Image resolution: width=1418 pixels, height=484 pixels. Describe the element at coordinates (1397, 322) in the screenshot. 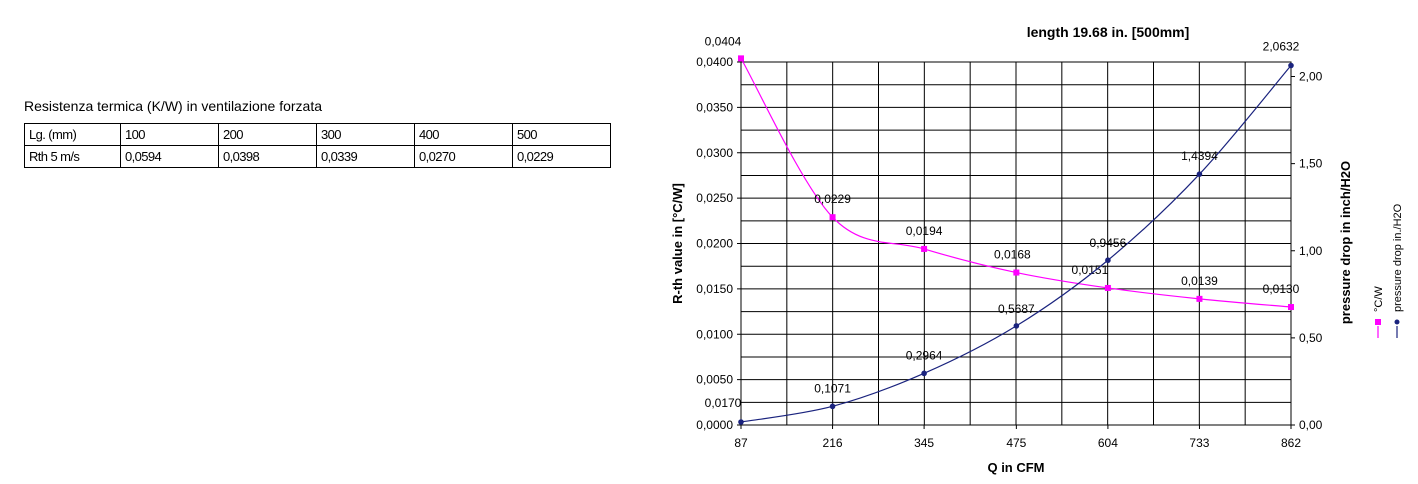

I see `legend-marker-pressure` at that location.